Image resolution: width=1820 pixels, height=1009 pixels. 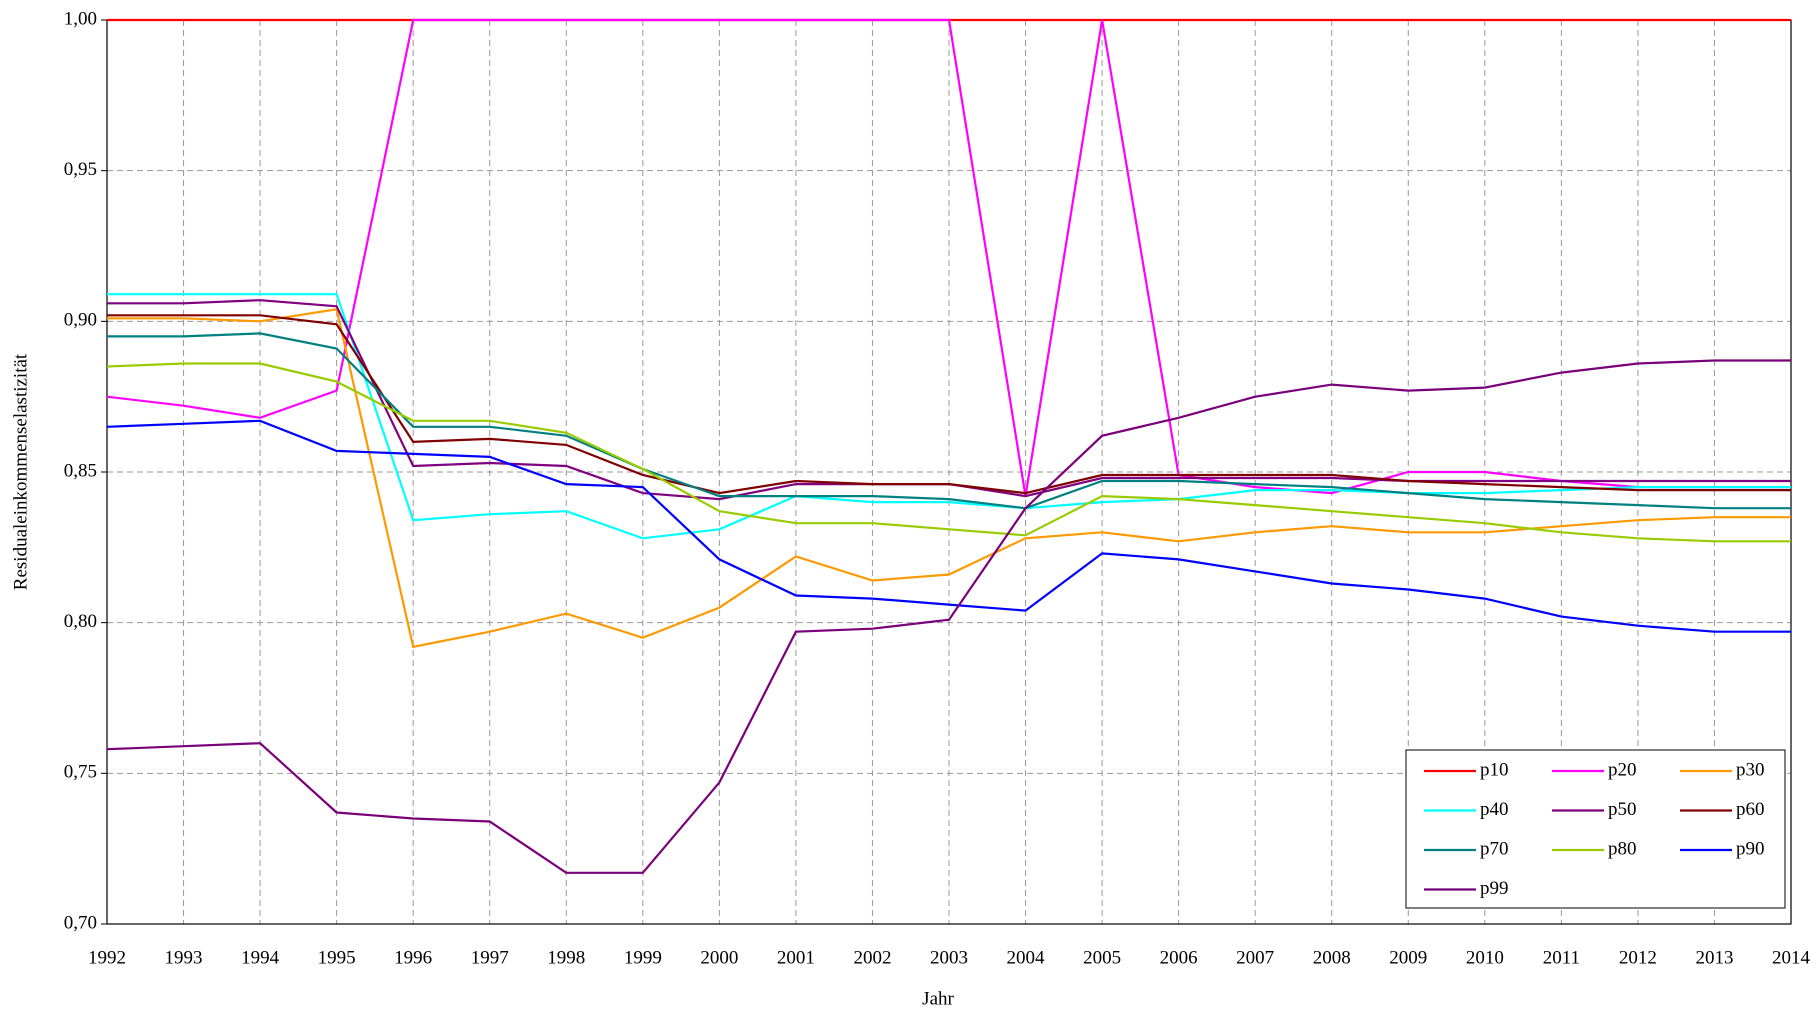 What do you see at coordinates (796, 957) in the screenshot?
I see `x-tick-label: 2001` at bounding box center [796, 957].